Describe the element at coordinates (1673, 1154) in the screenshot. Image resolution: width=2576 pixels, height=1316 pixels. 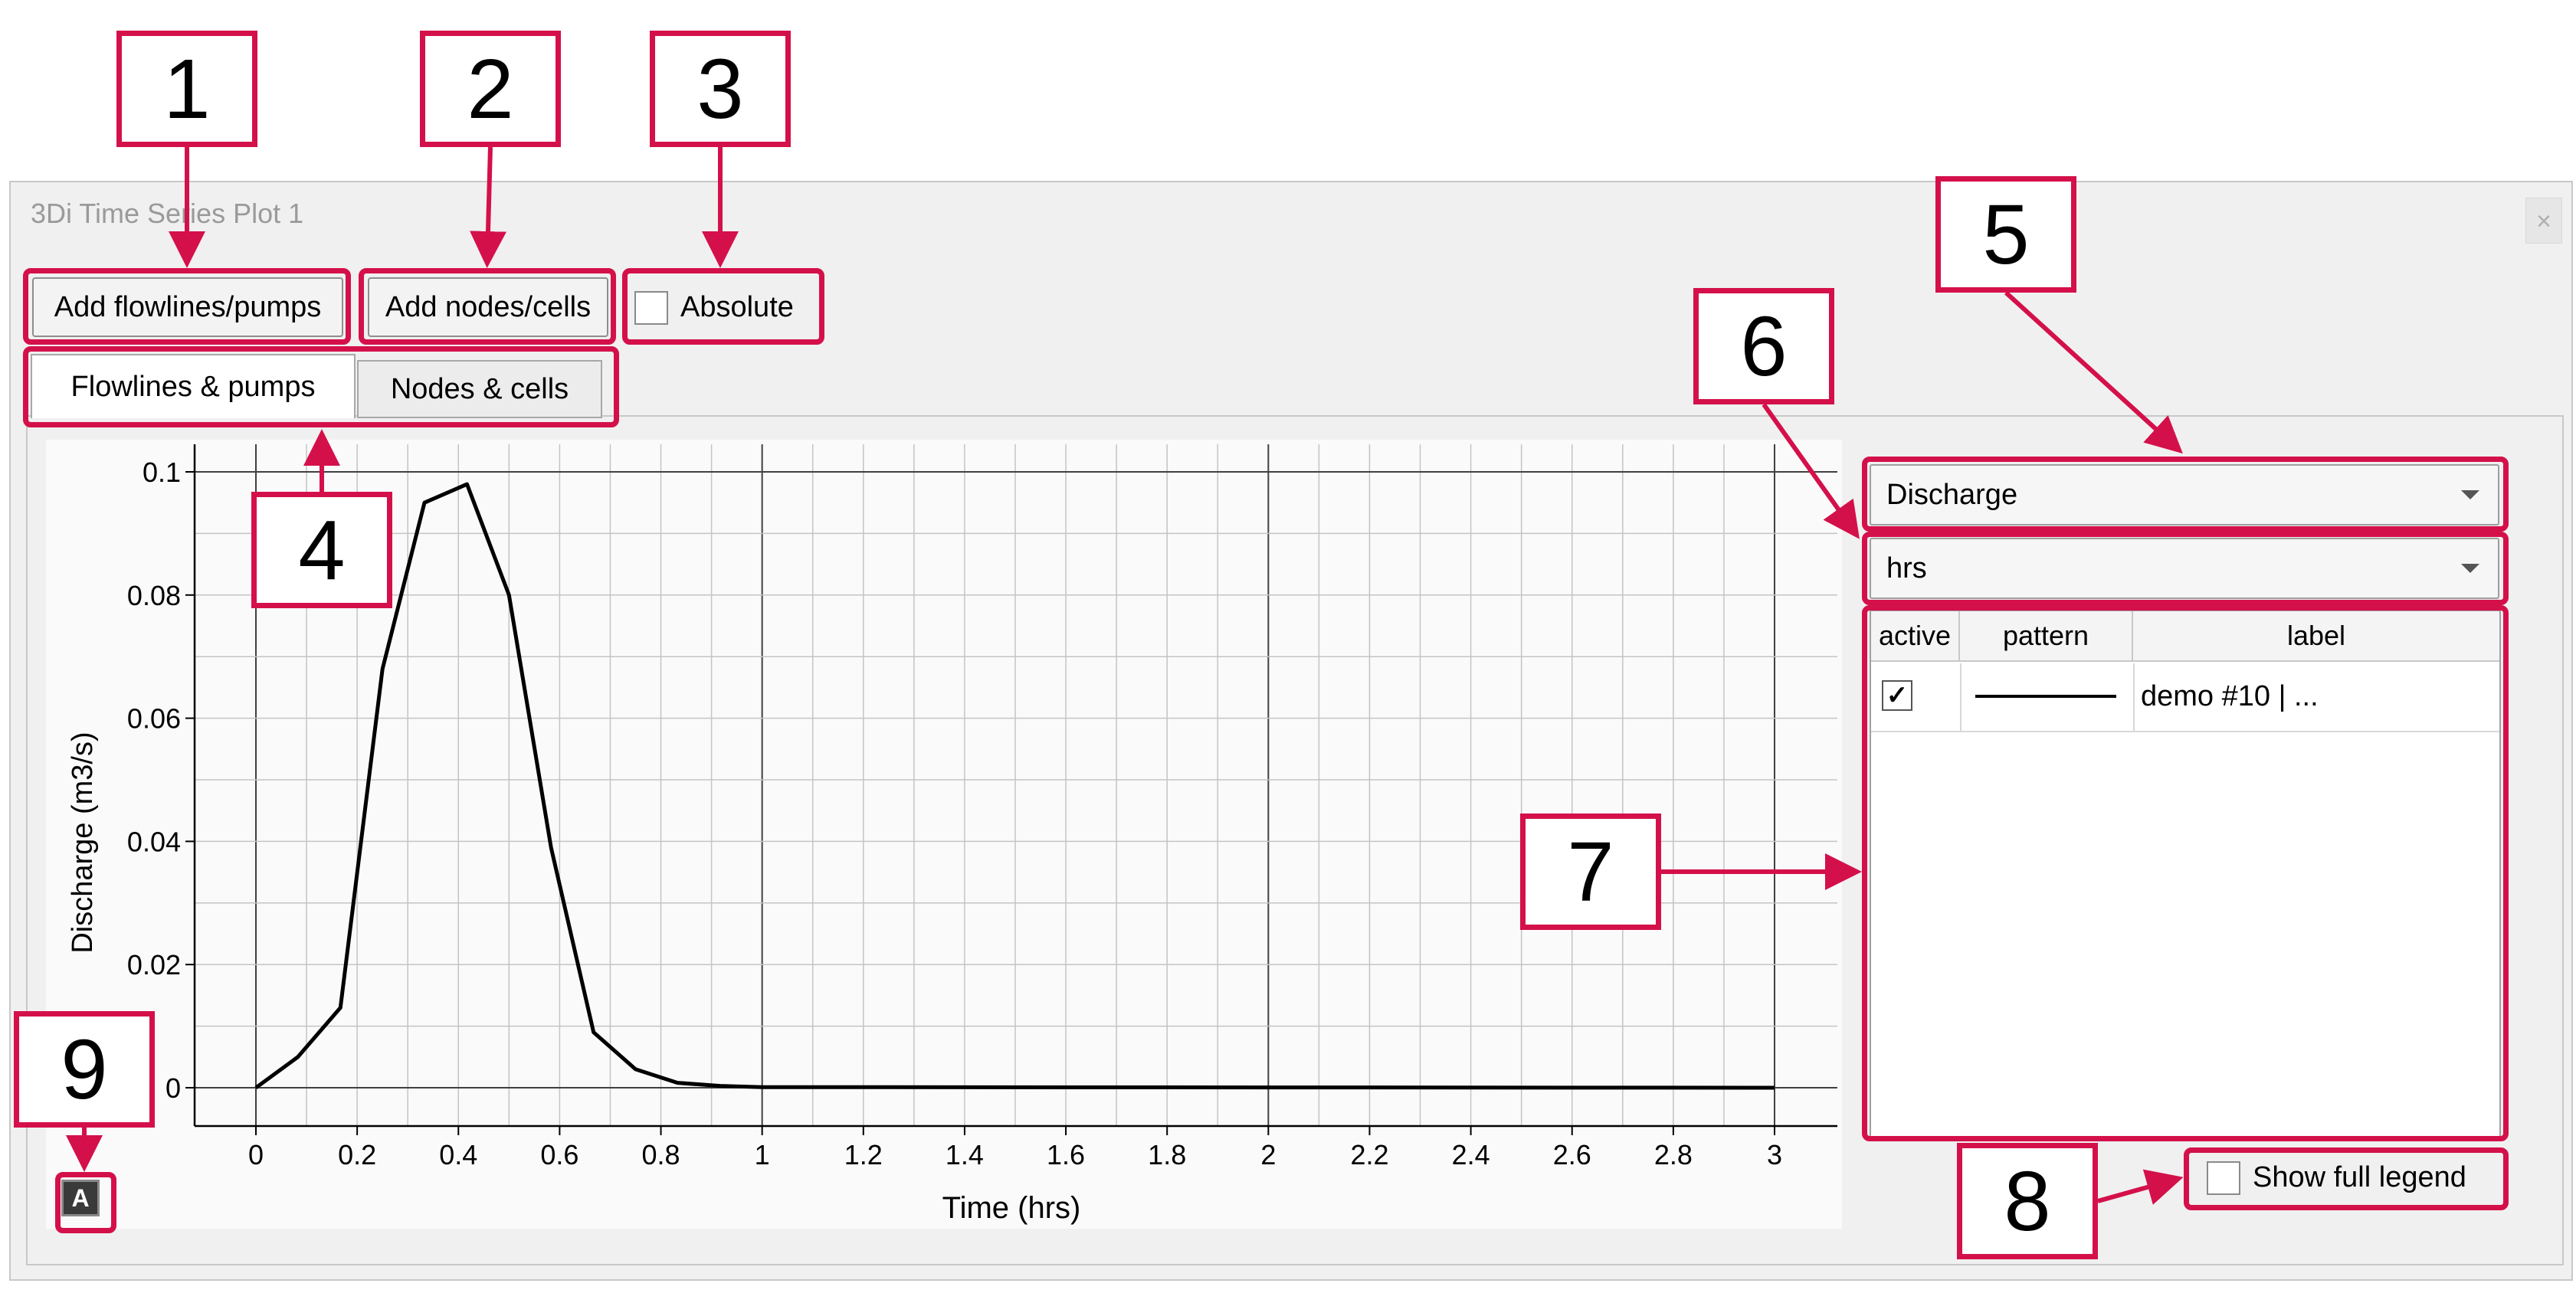
I see `x-tick-label: 2.8` at that location.